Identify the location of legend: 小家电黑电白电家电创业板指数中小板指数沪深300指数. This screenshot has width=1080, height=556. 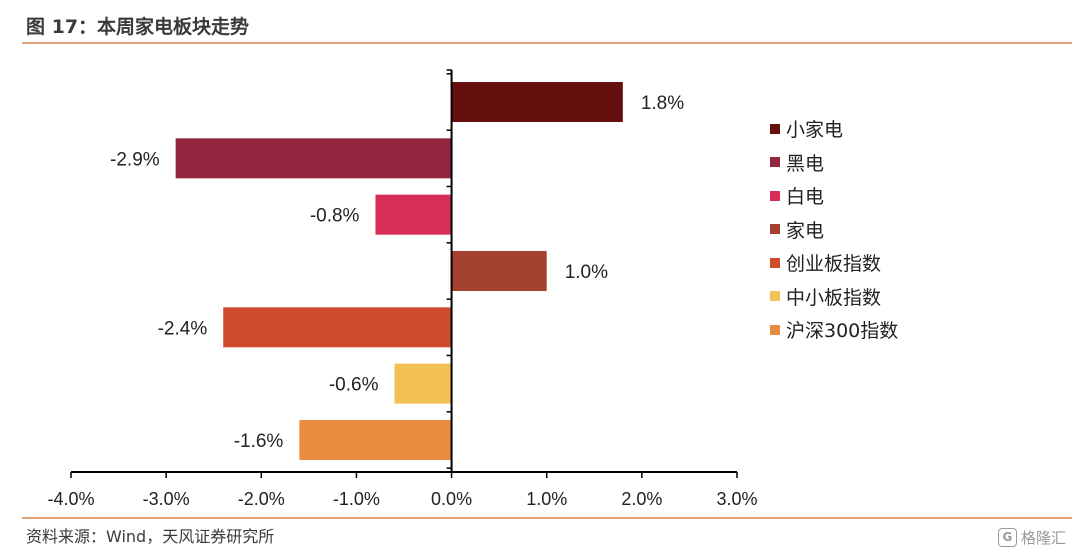
(834, 229).